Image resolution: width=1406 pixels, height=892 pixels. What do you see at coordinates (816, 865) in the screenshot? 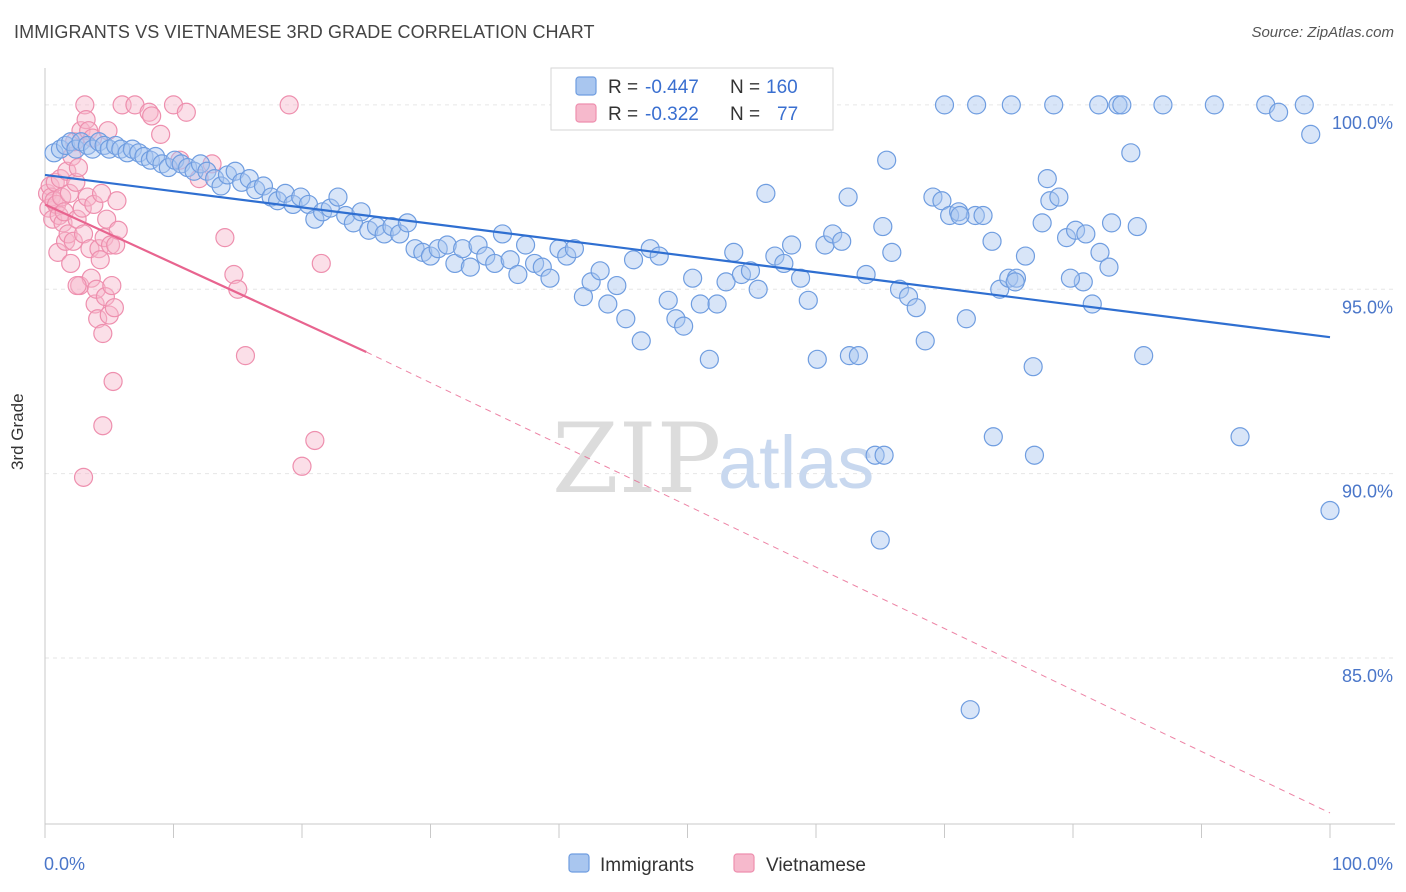
I see `legend-vietnamese-label: Vietnamese` at bounding box center [816, 865].